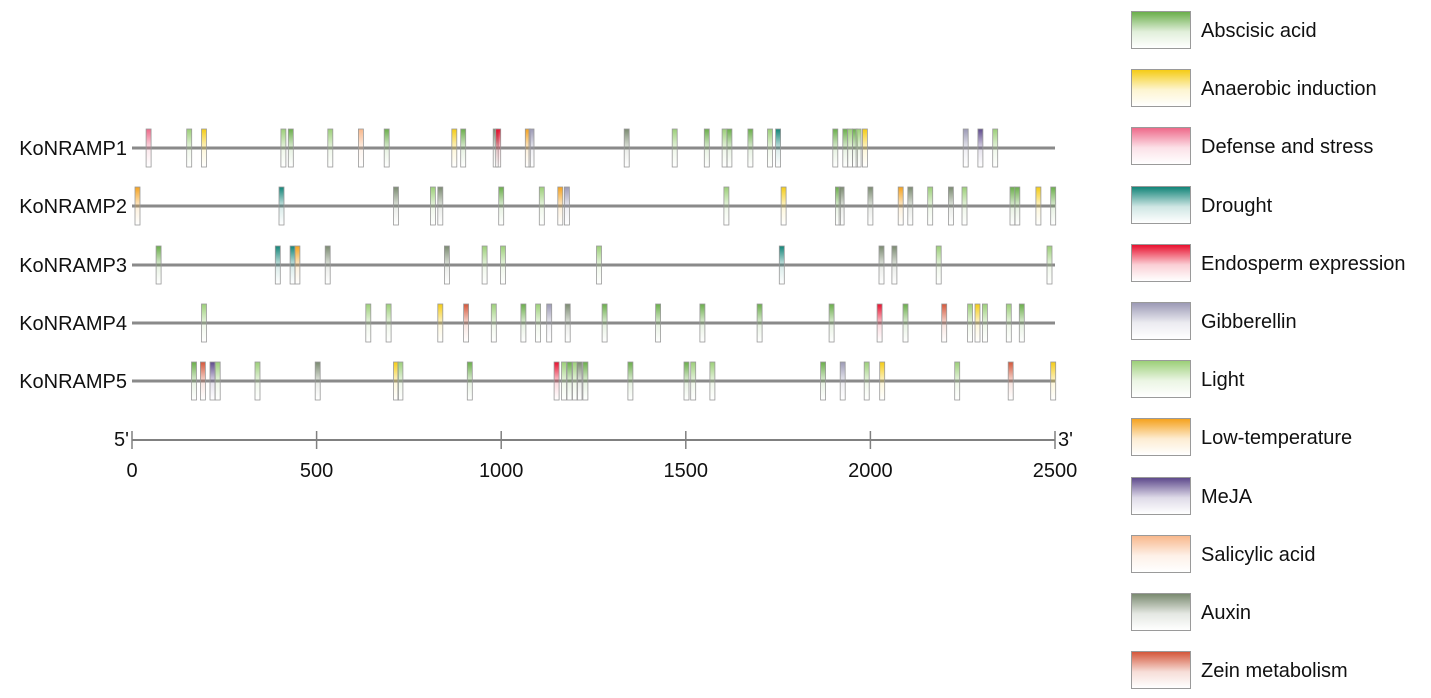 This screenshot has height=698, width=1431. I want to click on gene-track-konramp3: KoNRAMP3, so click(537, 265).